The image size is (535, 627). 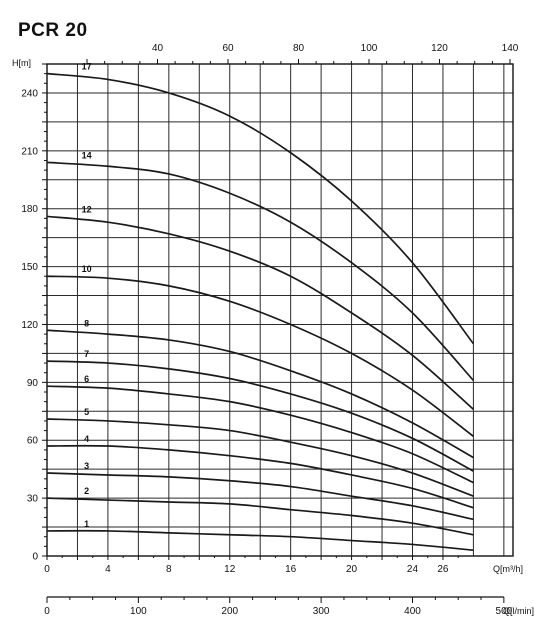 I want to click on curve-label-6: 6, so click(x=86, y=379).